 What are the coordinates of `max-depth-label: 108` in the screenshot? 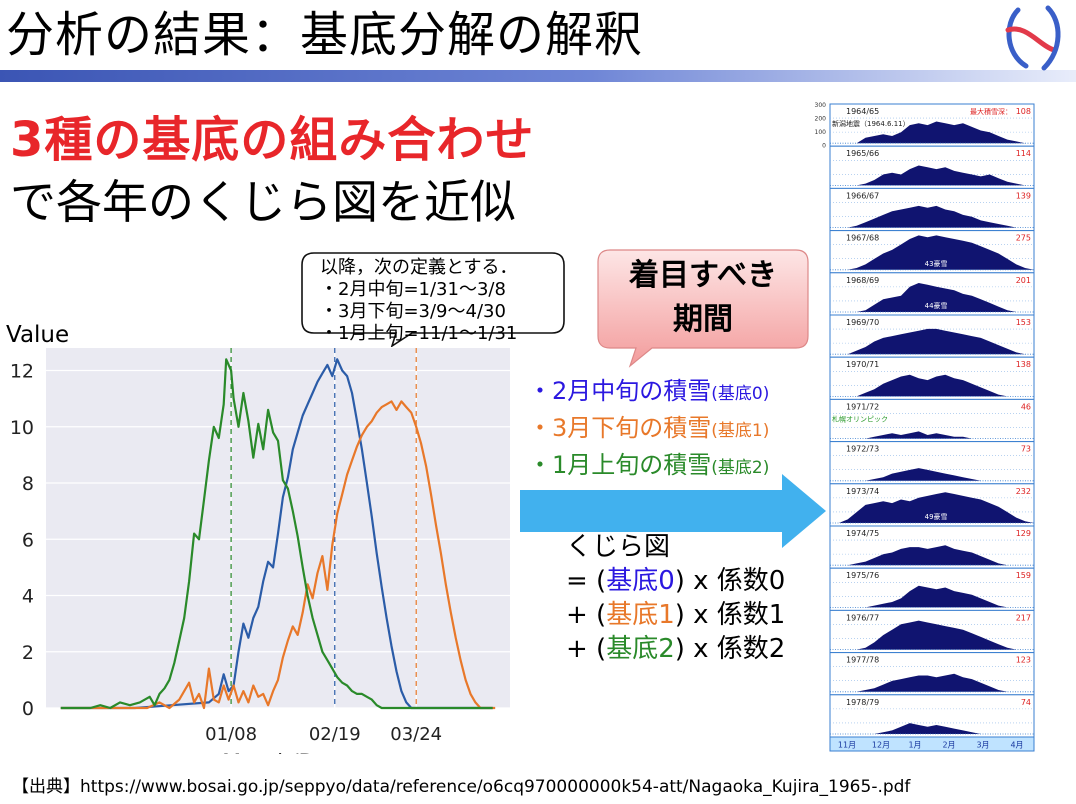 It's located at (1023, 111).